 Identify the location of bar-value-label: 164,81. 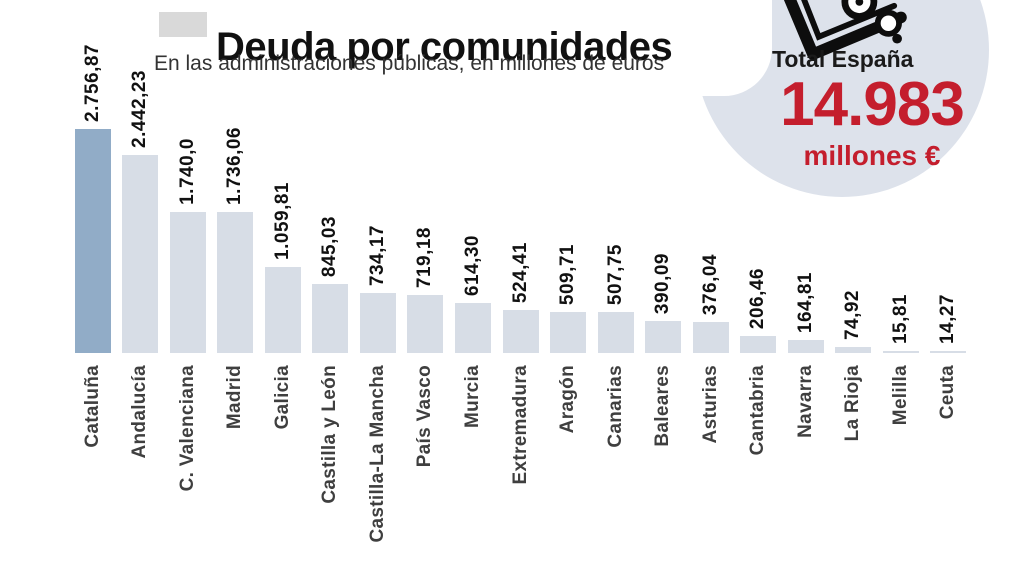
(805, 302).